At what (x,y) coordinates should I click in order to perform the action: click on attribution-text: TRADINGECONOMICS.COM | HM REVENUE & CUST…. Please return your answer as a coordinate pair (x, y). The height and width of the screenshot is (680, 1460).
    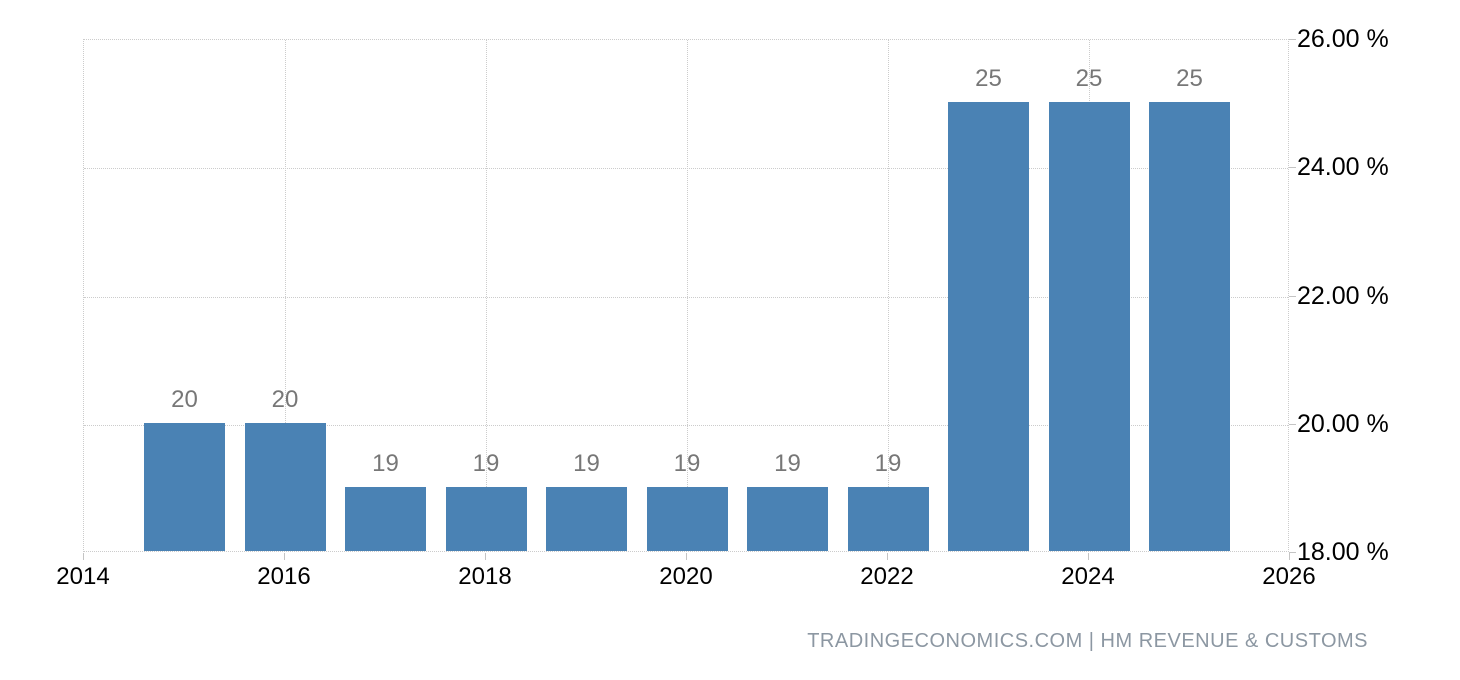
    Looking at the image, I should click on (1087, 641).